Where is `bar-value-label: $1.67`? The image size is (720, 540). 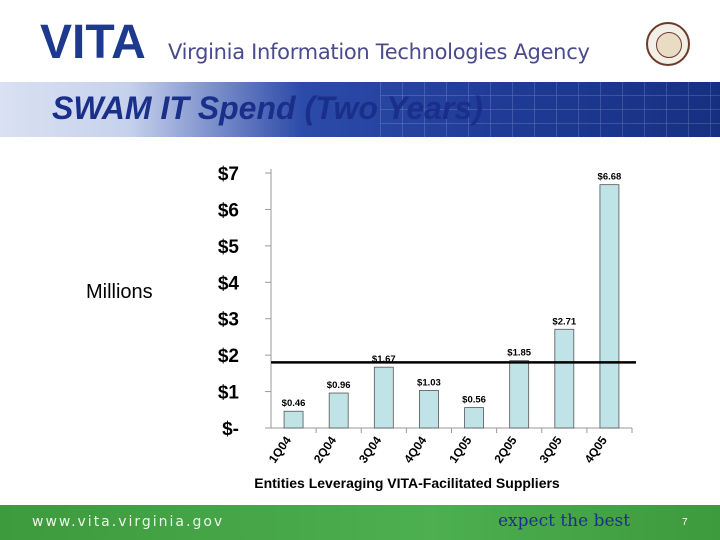 bar-value-label: $1.67 is located at coordinates (384, 359).